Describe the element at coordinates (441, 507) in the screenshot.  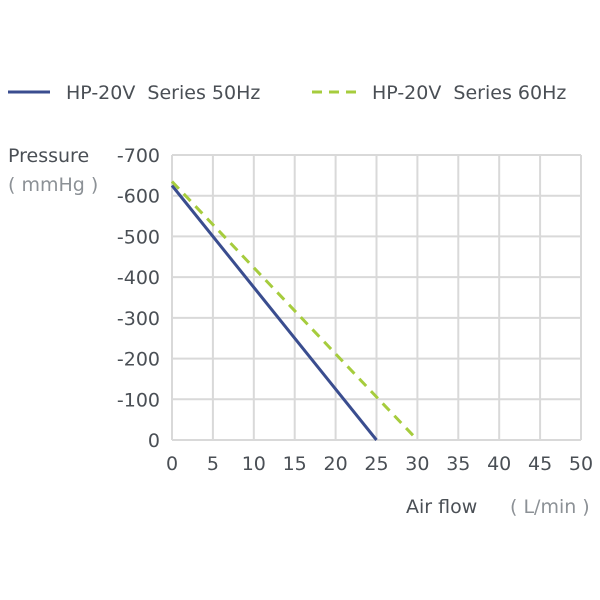
I see `x-axis-title: Air flow` at that location.